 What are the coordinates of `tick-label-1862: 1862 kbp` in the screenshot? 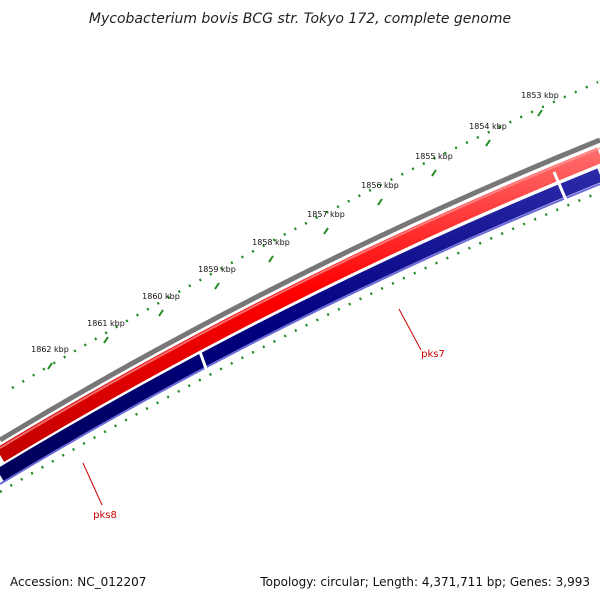 It's located at (50, 349).